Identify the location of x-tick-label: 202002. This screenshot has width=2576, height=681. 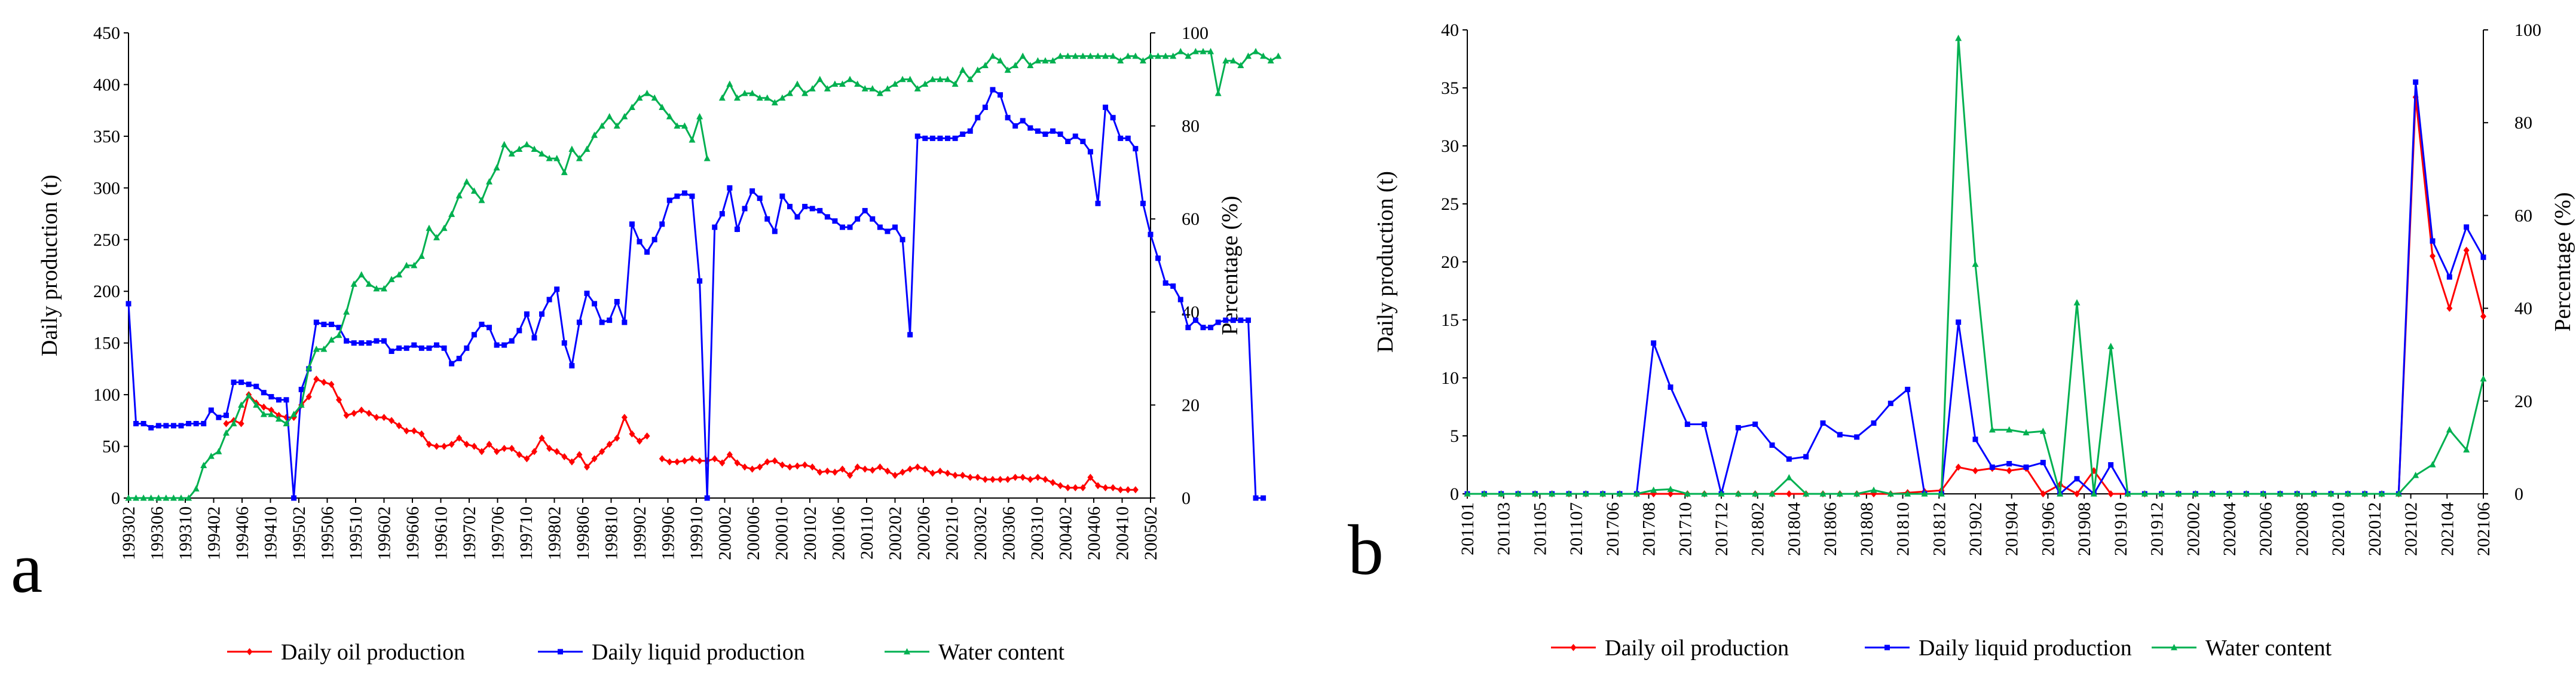
(2193, 529).